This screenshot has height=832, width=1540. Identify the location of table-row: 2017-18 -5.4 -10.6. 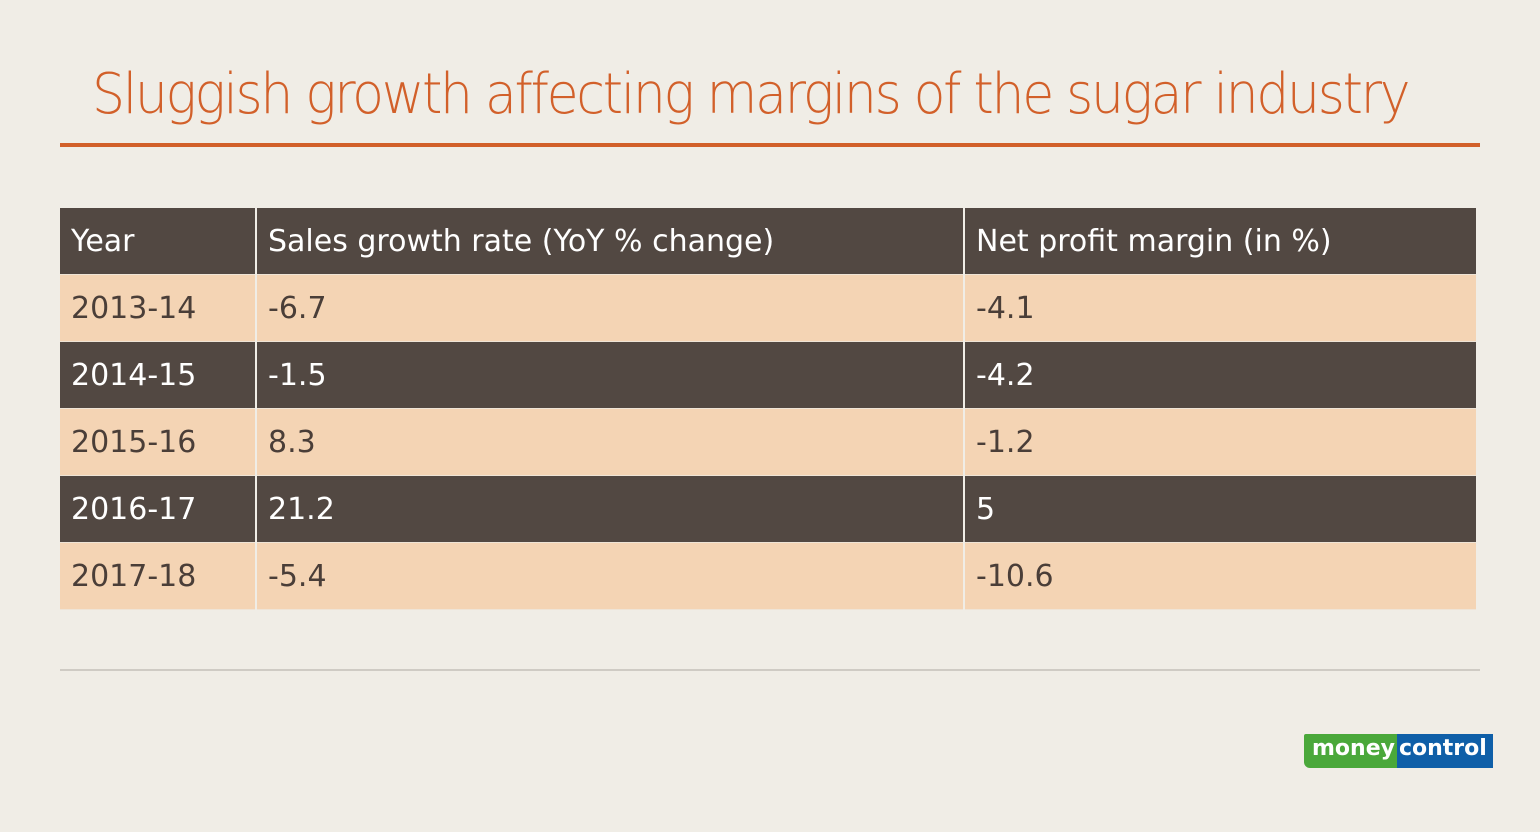
(768, 576).